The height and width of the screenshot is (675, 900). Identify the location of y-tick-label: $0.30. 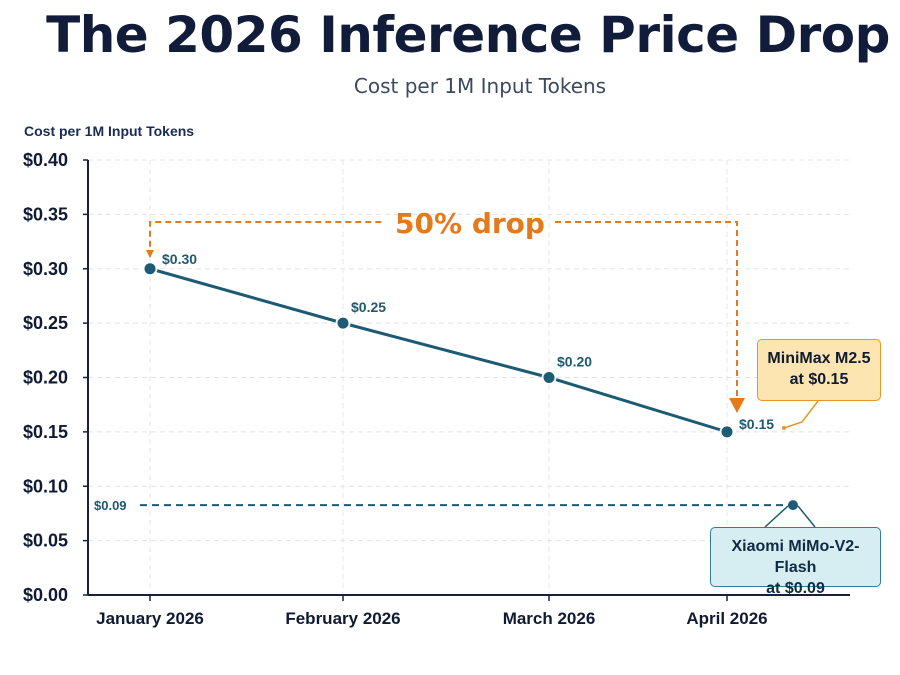
(45, 269).